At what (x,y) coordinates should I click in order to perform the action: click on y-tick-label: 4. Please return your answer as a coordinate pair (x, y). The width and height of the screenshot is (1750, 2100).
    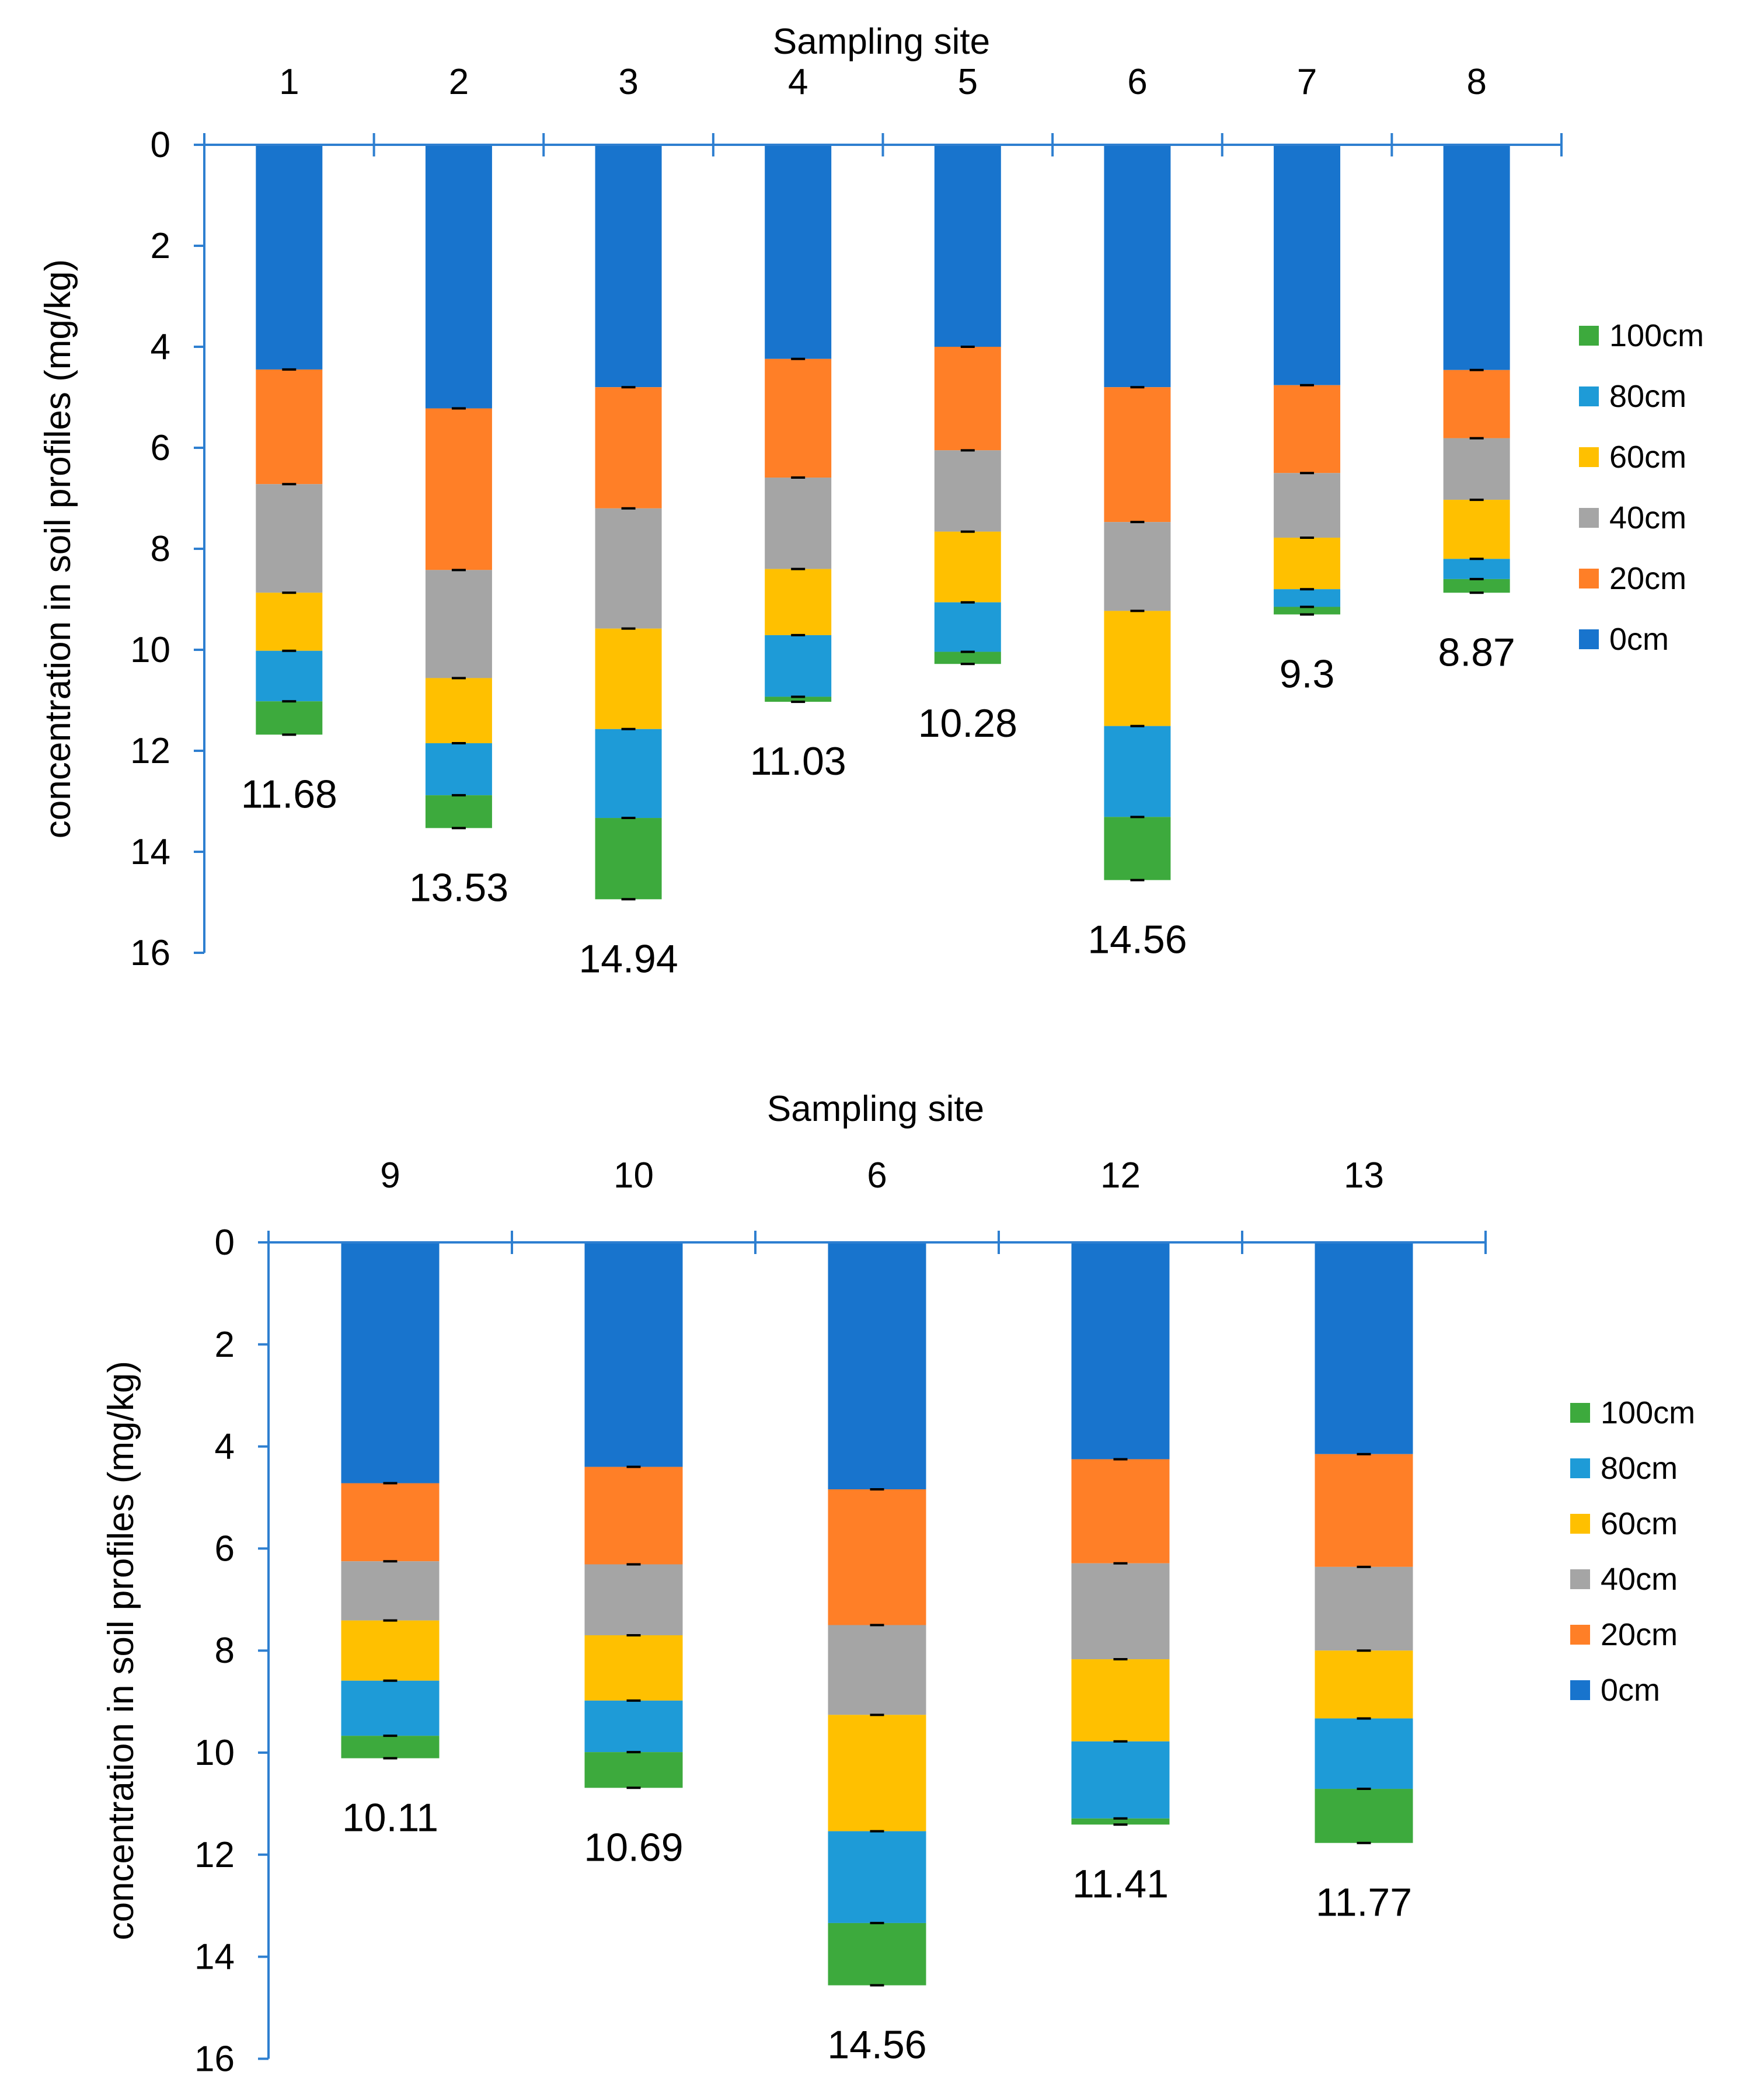
    Looking at the image, I should click on (160, 347).